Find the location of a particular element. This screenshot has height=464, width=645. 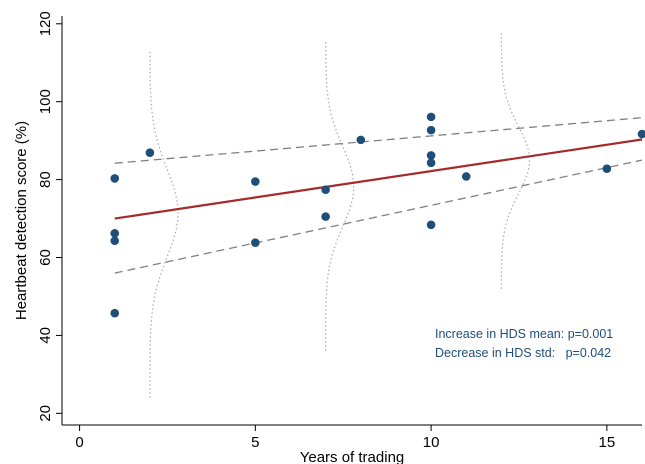

x-tick-label: 15 is located at coordinates (607, 442).